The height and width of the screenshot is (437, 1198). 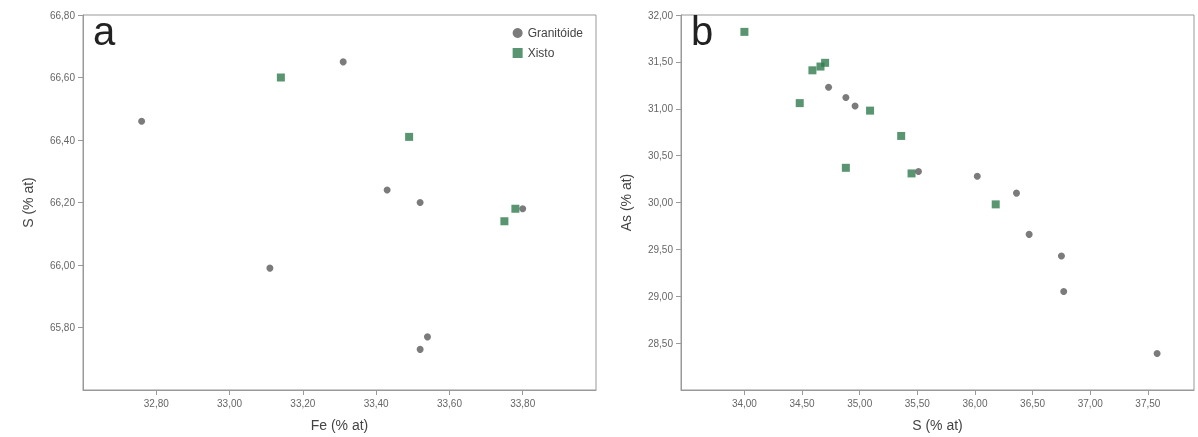 What do you see at coordinates (917, 403) in the screenshot?
I see `x-tick-label: 35,50` at bounding box center [917, 403].